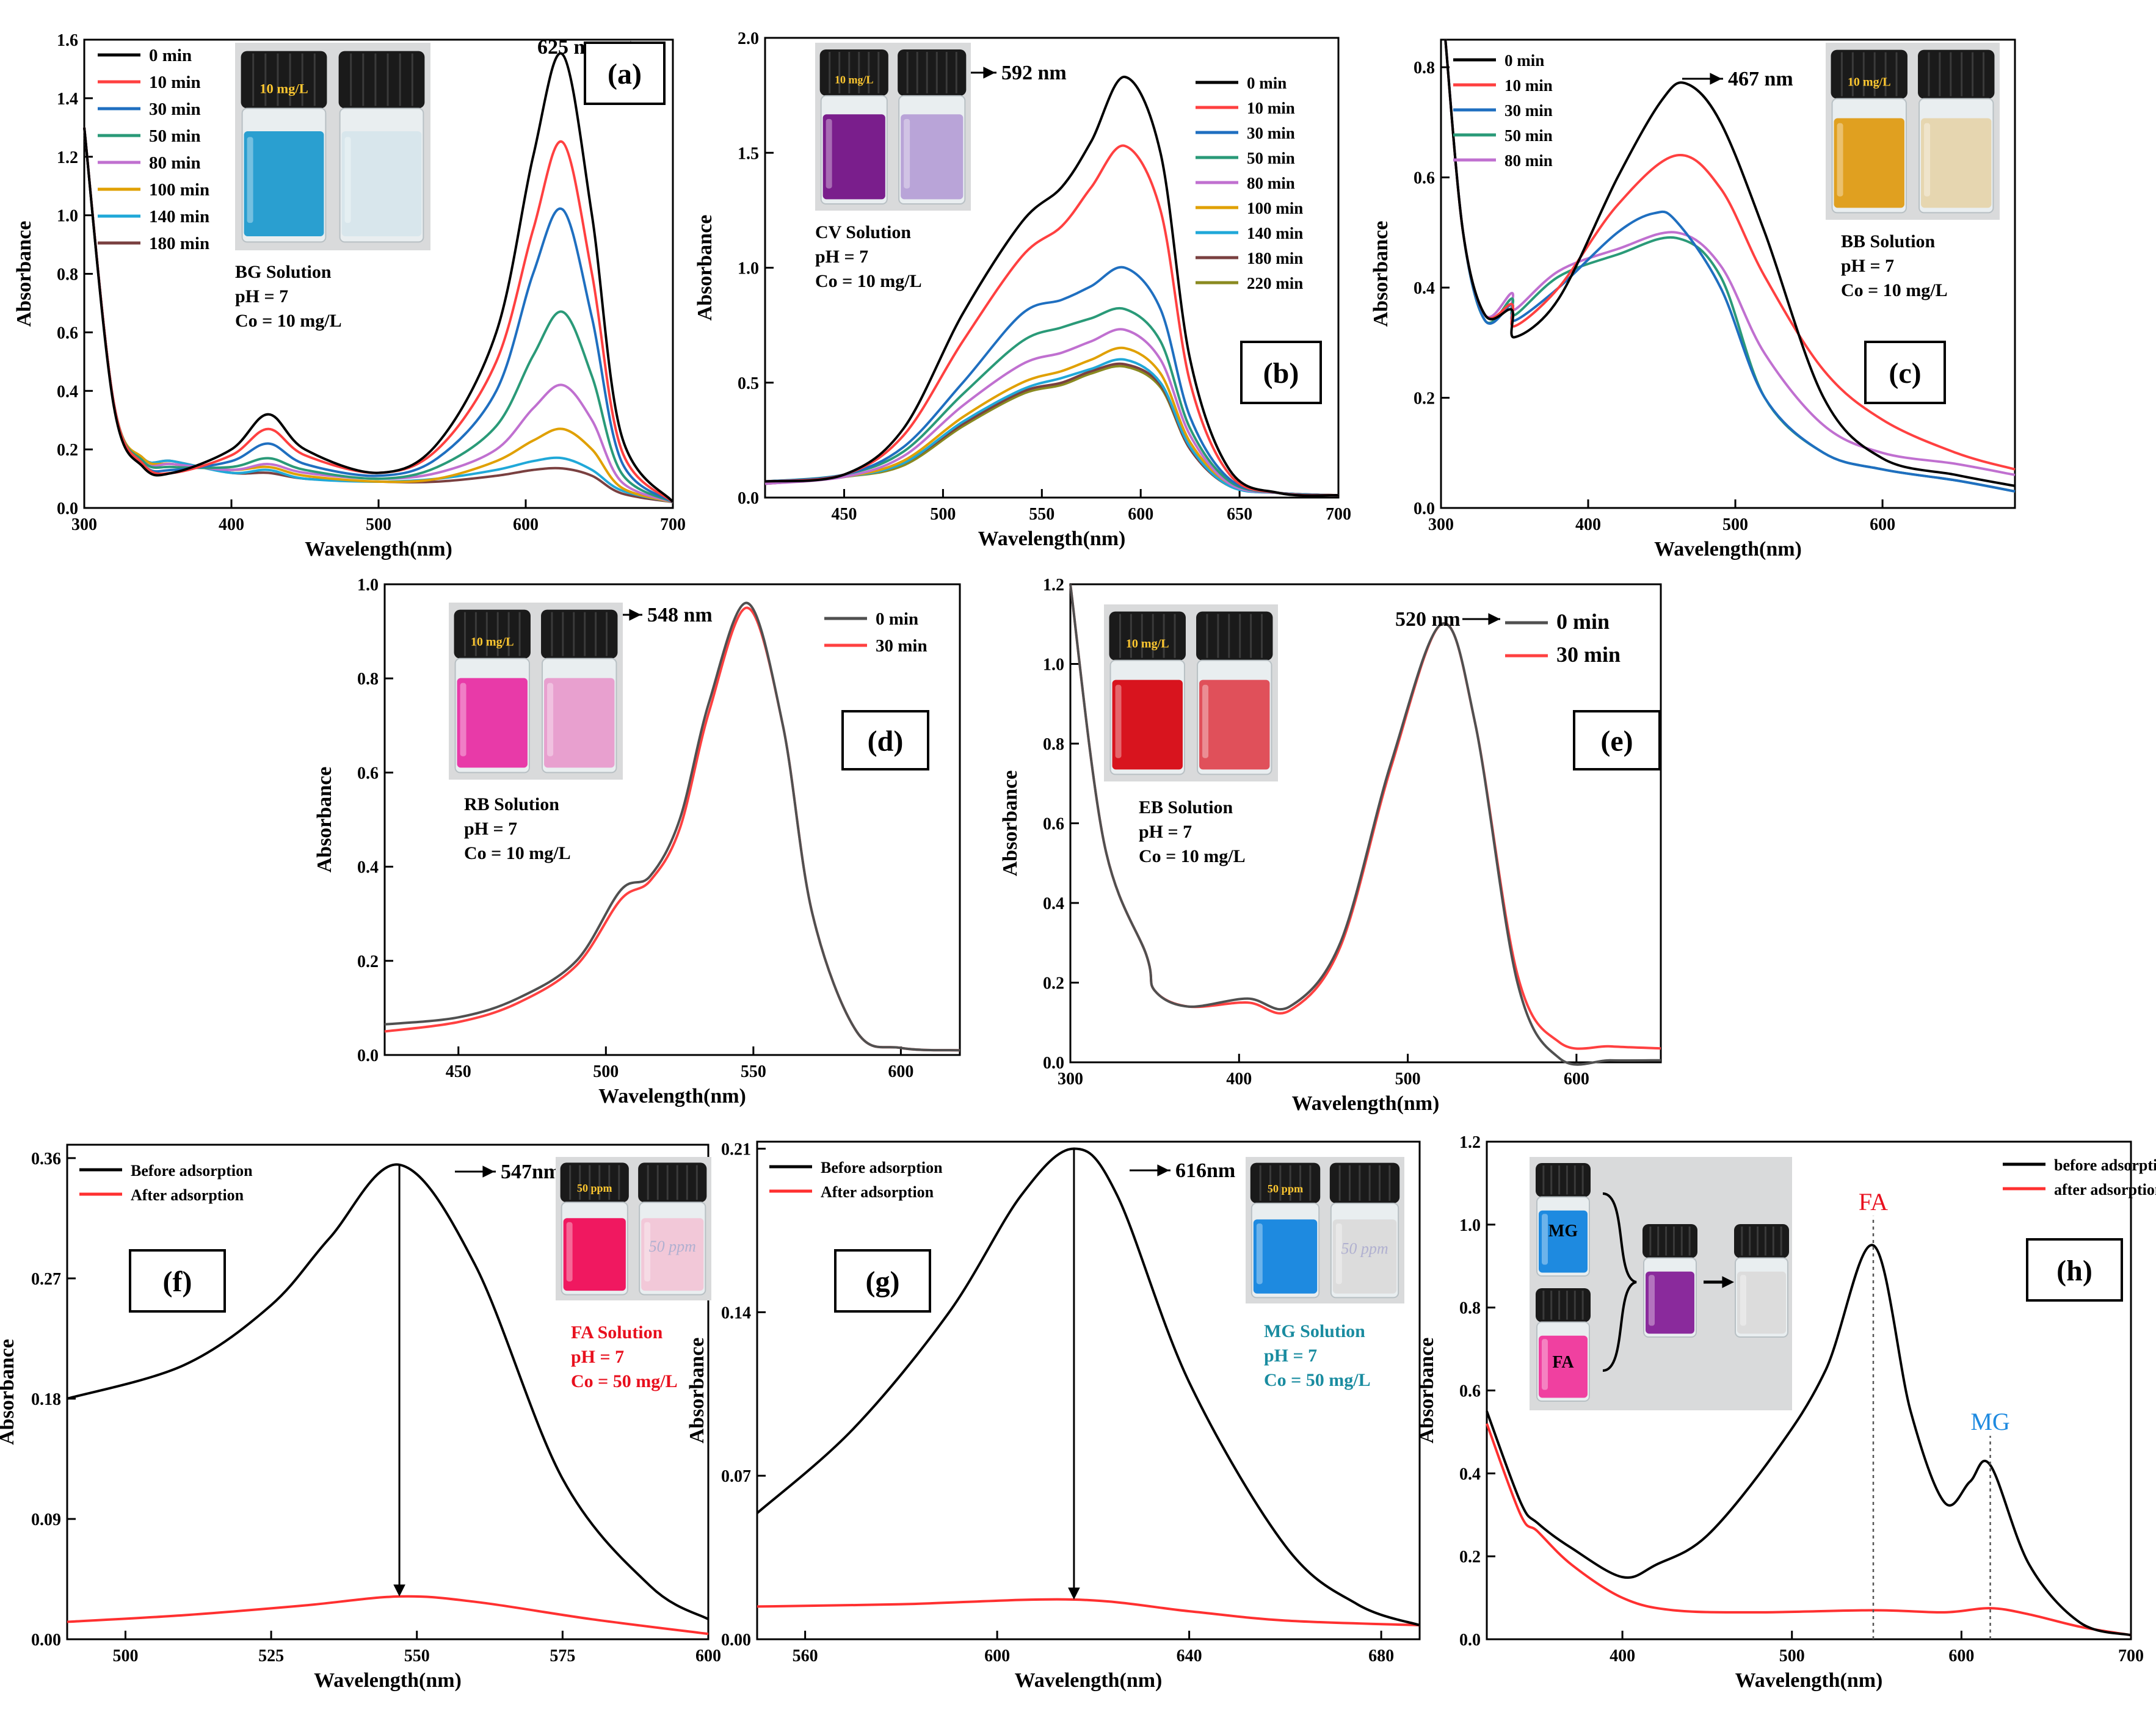 This screenshot has width=2156, height=1729. What do you see at coordinates (657, 615) in the screenshot?
I see `peak-annotation: 548 nm` at bounding box center [657, 615].